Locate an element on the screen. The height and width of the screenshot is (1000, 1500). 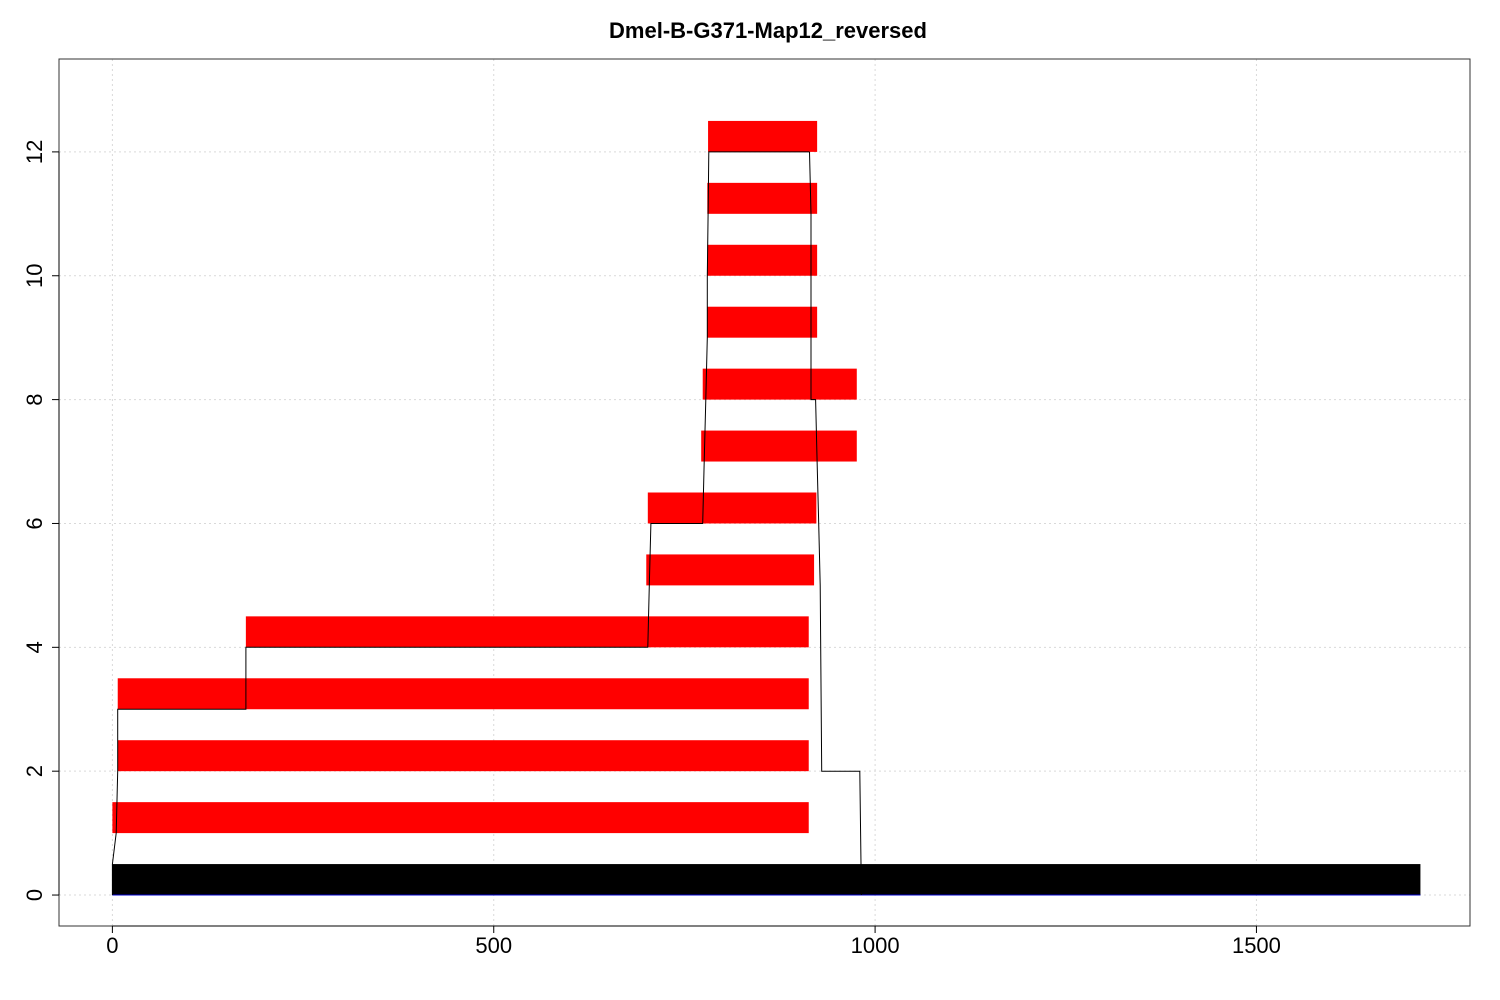
x-tick-label: 0 is located at coordinates (112, 945).